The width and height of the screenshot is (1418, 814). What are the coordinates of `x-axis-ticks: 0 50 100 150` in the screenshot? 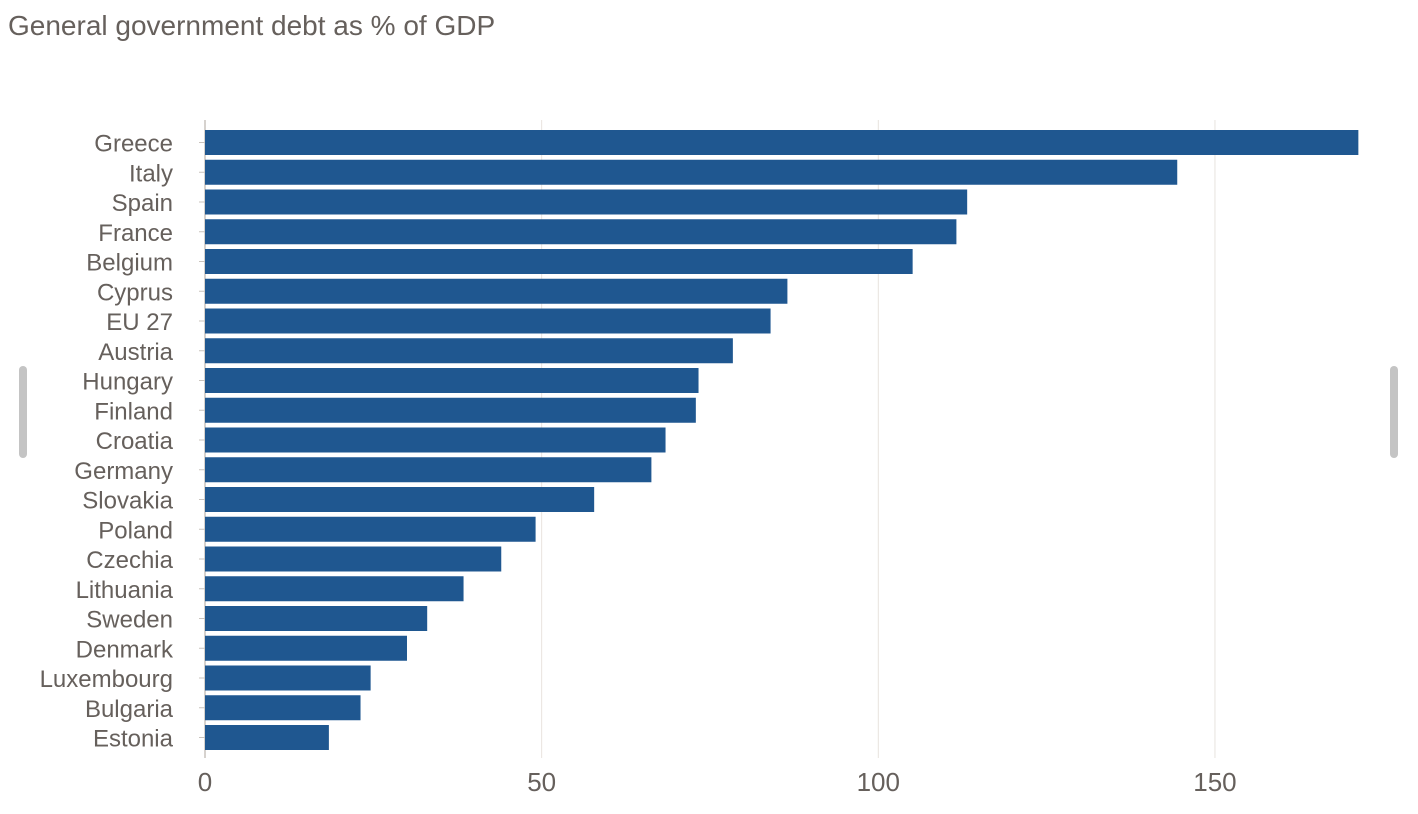 It's located at (717, 782).